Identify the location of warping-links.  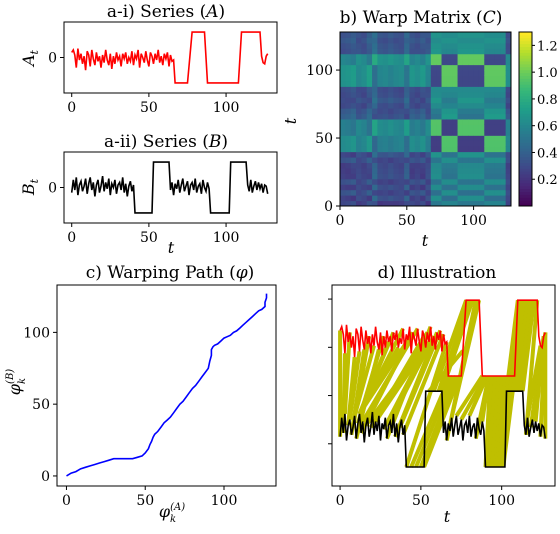
(443, 383).